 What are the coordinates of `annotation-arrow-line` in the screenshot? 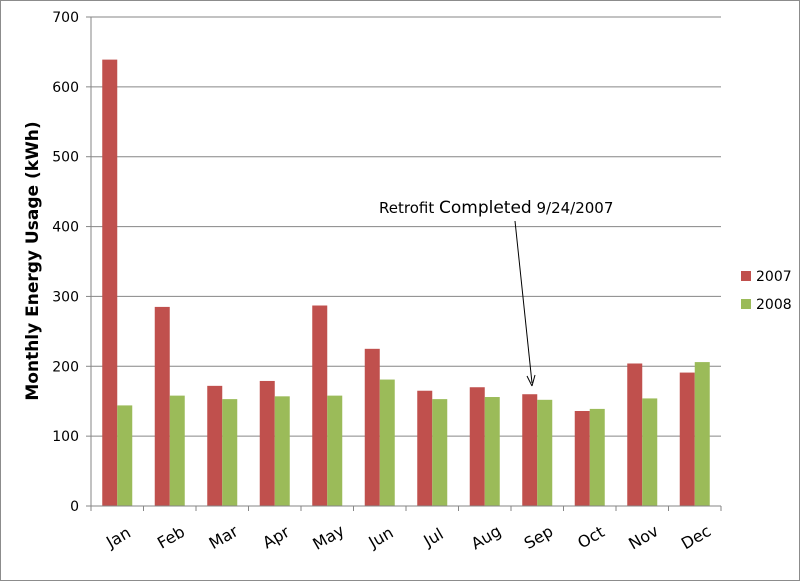 It's located at (523, 302).